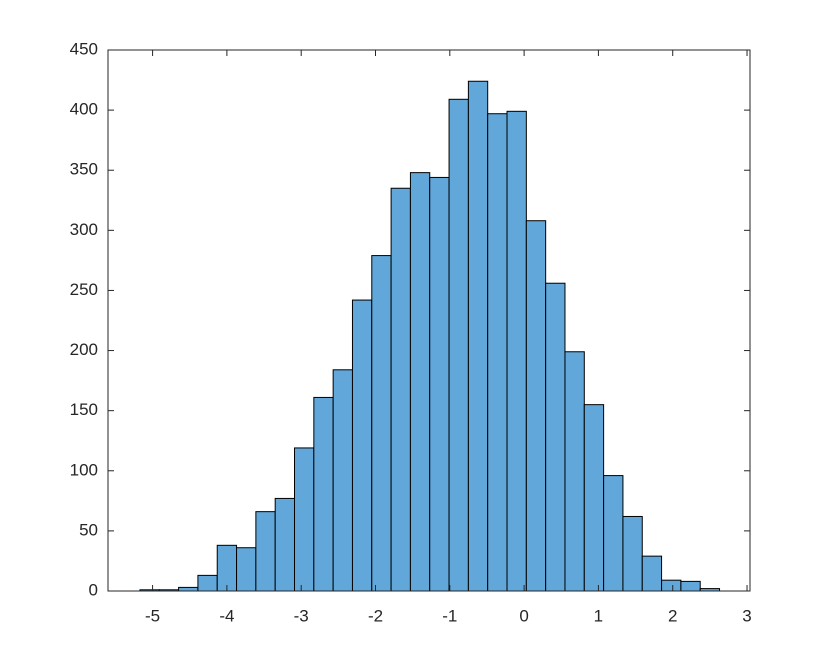 This screenshot has width=830, height=669. I want to click on y-tick-label: 100, so click(84, 469).